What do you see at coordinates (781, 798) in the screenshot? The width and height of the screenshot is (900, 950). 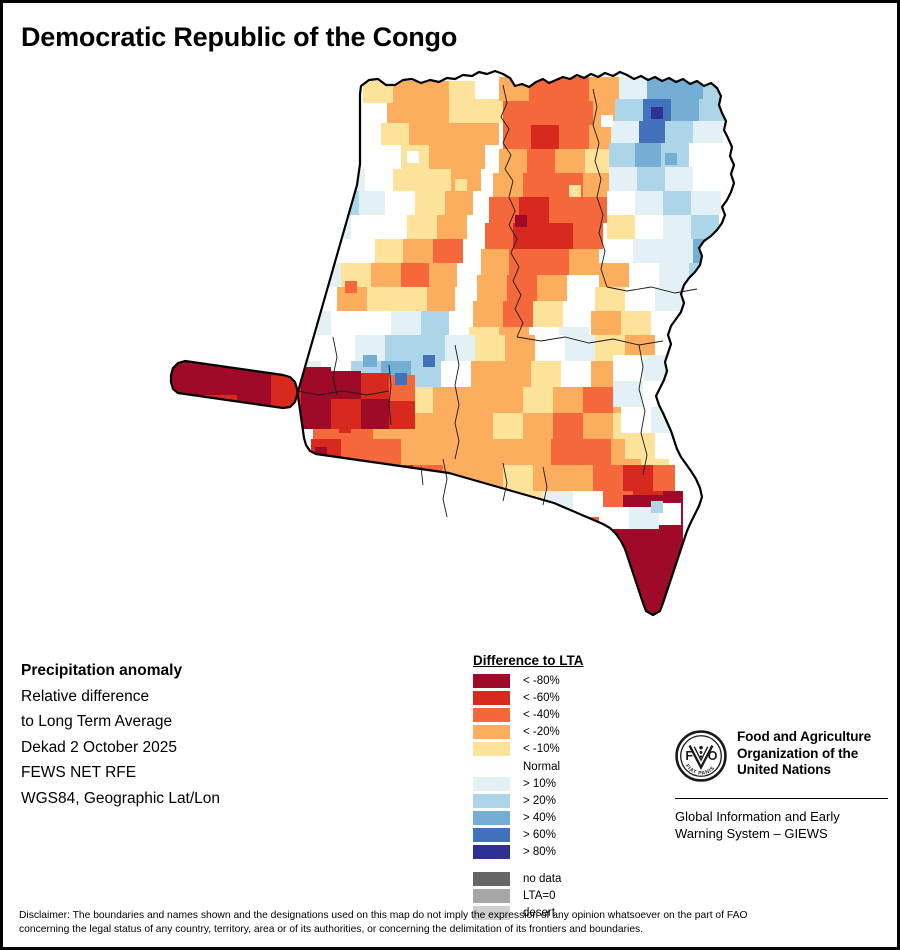 I see `fao-divider` at bounding box center [781, 798].